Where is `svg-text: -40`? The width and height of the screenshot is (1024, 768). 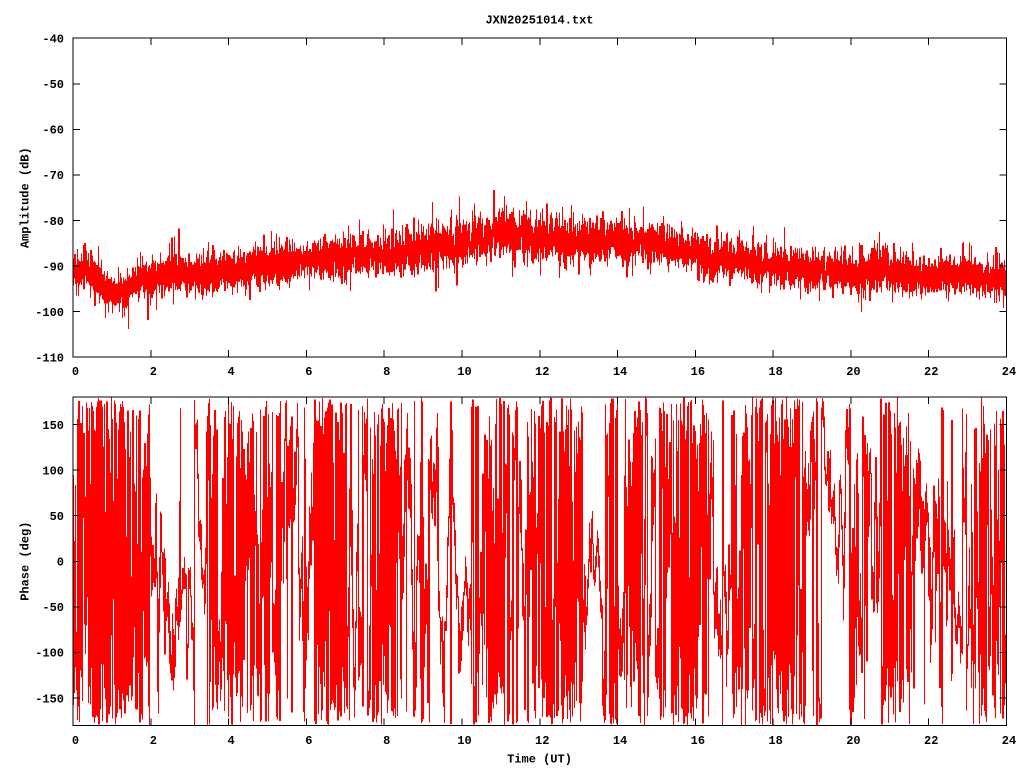 svg-text: -40 is located at coordinates (53, 40).